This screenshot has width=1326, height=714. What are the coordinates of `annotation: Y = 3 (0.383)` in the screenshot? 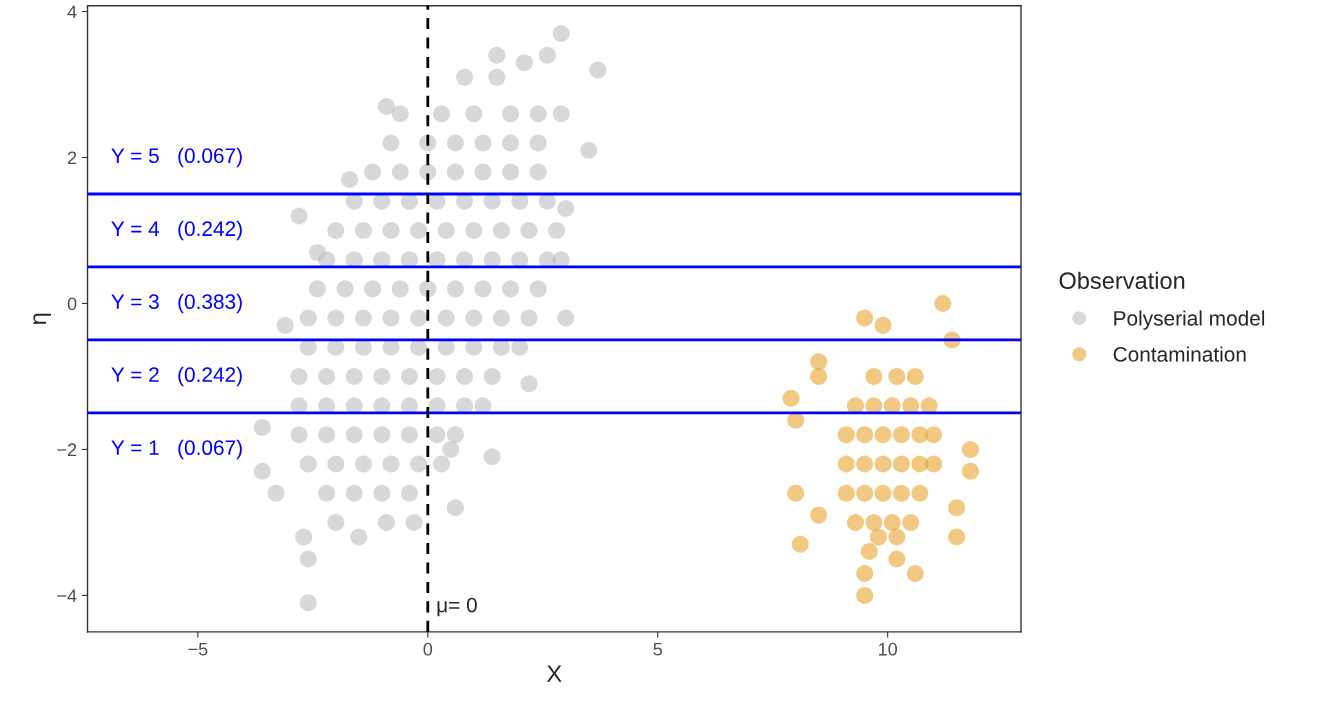 It's located at (176, 303).